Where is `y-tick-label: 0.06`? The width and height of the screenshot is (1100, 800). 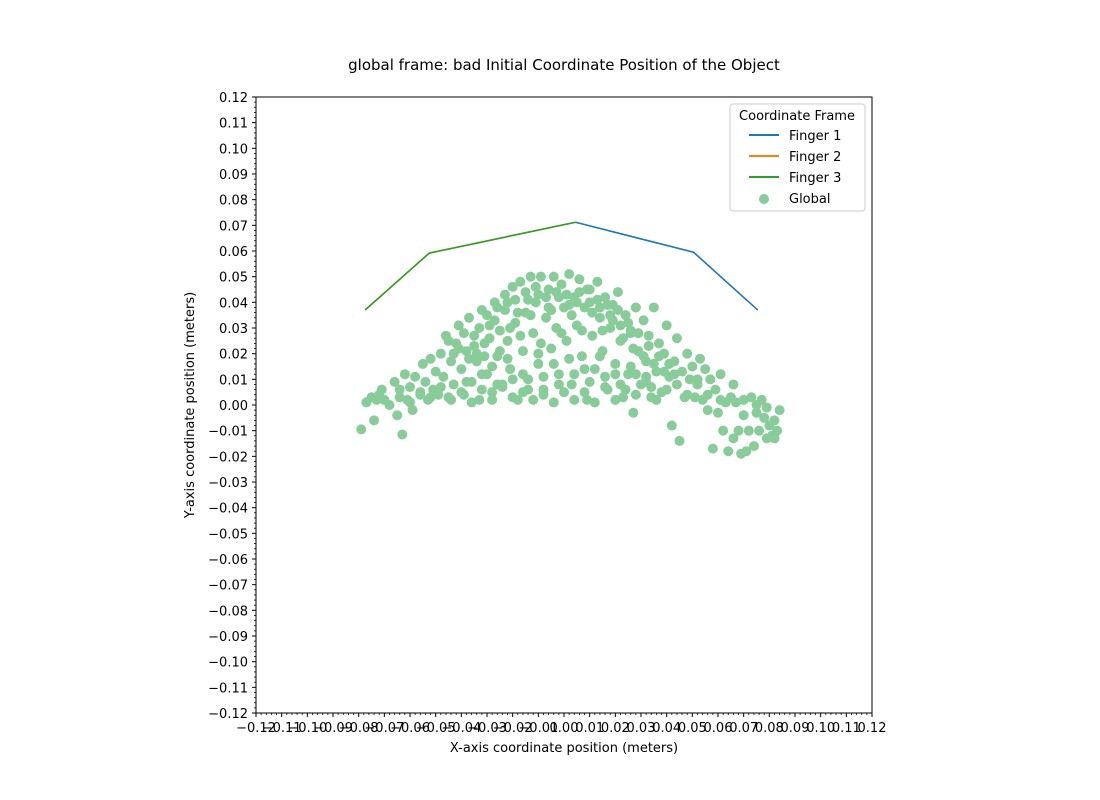 y-tick-label: 0.06 is located at coordinates (233, 252).